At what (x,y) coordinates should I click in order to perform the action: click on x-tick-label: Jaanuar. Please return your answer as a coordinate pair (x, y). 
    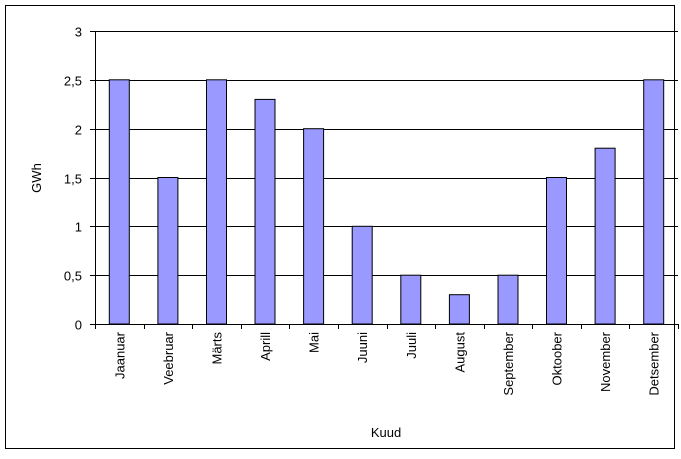
    Looking at the image, I should click on (119, 355).